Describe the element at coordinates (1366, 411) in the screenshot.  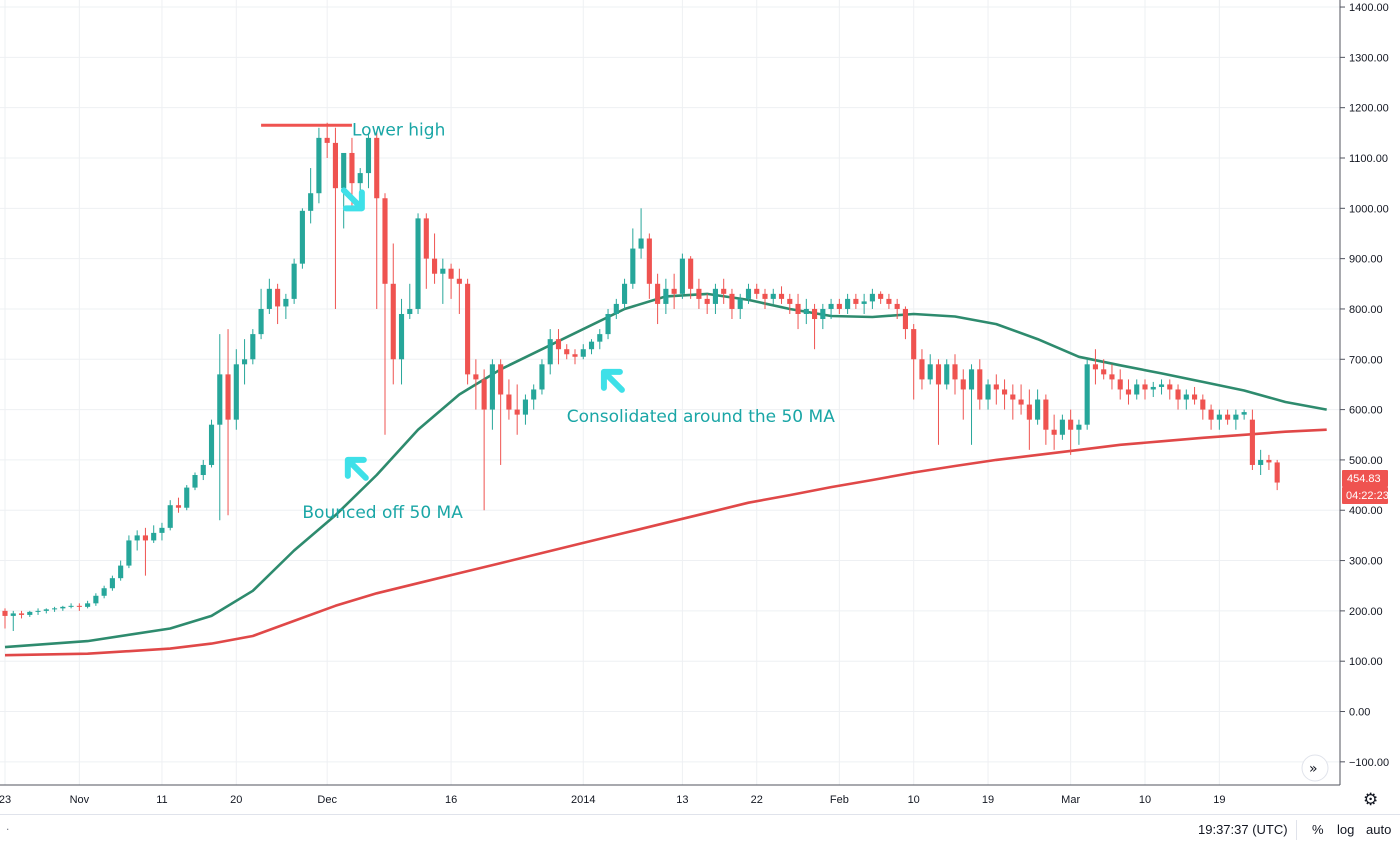
I see `price-tick-label: 600.00` at that location.